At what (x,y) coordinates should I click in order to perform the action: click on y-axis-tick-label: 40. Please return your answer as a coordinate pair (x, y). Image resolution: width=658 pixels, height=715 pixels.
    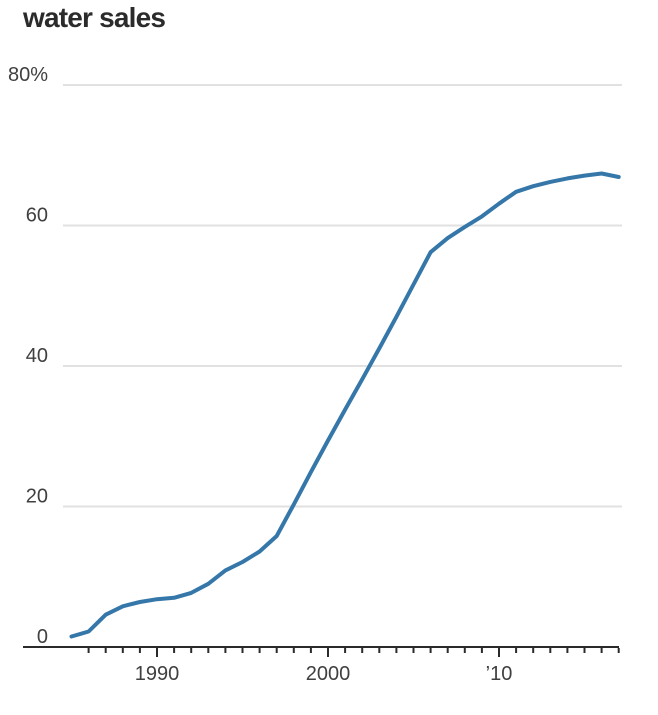
    Looking at the image, I should click on (37, 356).